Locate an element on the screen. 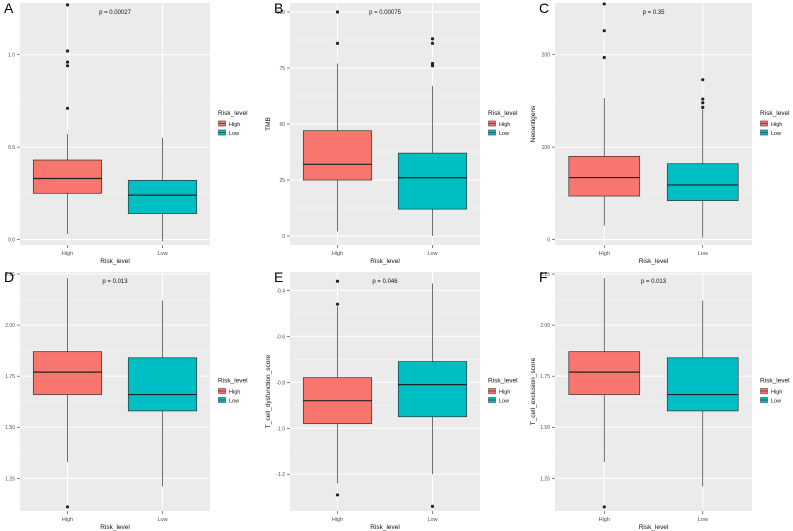 This screenshot has height=531, width=793. y-tick-label: -0.4 is located at coordinates (280, 291).